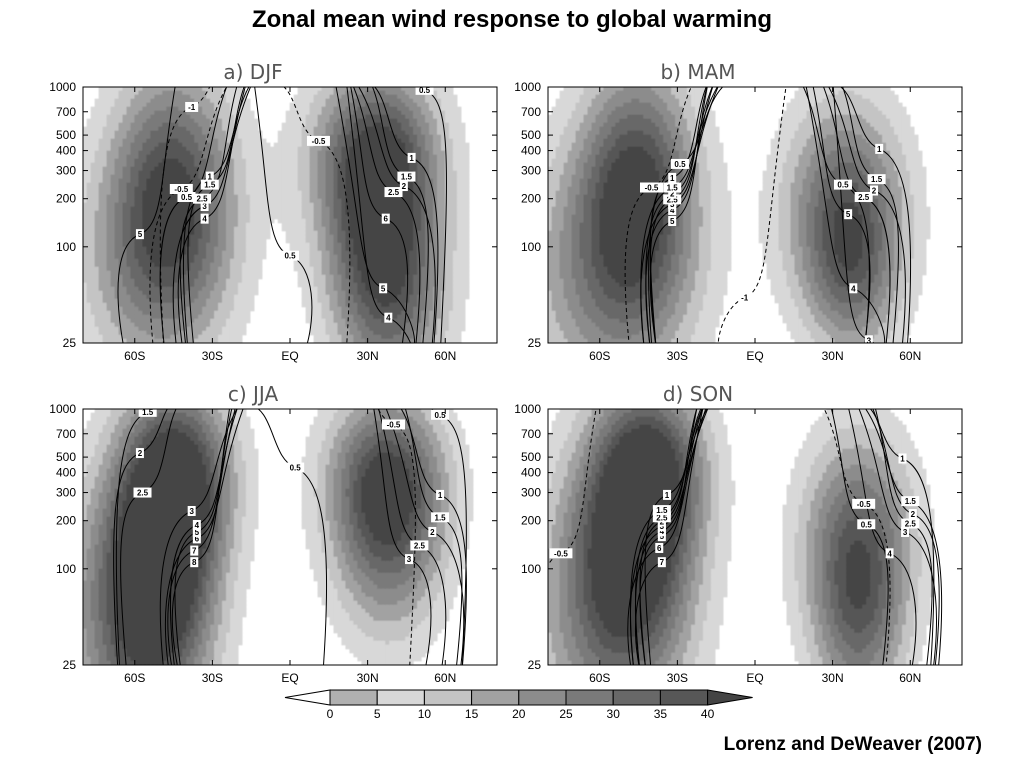 The height and width of the screenshot is (768, 1024). What do you see at coordinates (698, 394) in the screenshot?
I see `panel-title: d) SON` at bounding box center [698, 394].